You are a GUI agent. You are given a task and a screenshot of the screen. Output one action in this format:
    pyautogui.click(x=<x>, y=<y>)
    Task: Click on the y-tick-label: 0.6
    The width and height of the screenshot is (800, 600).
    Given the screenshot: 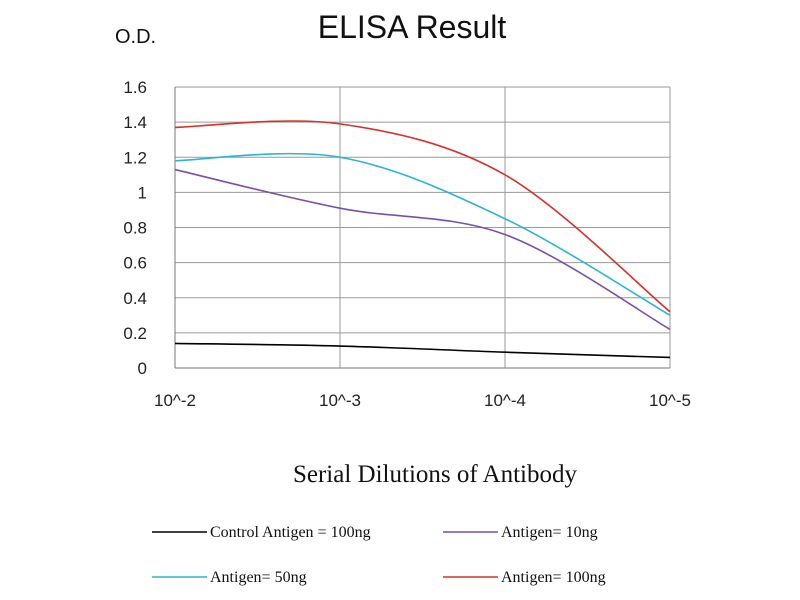 What is the action you would take?
    pyautogui.click(x=135, y=263)
    